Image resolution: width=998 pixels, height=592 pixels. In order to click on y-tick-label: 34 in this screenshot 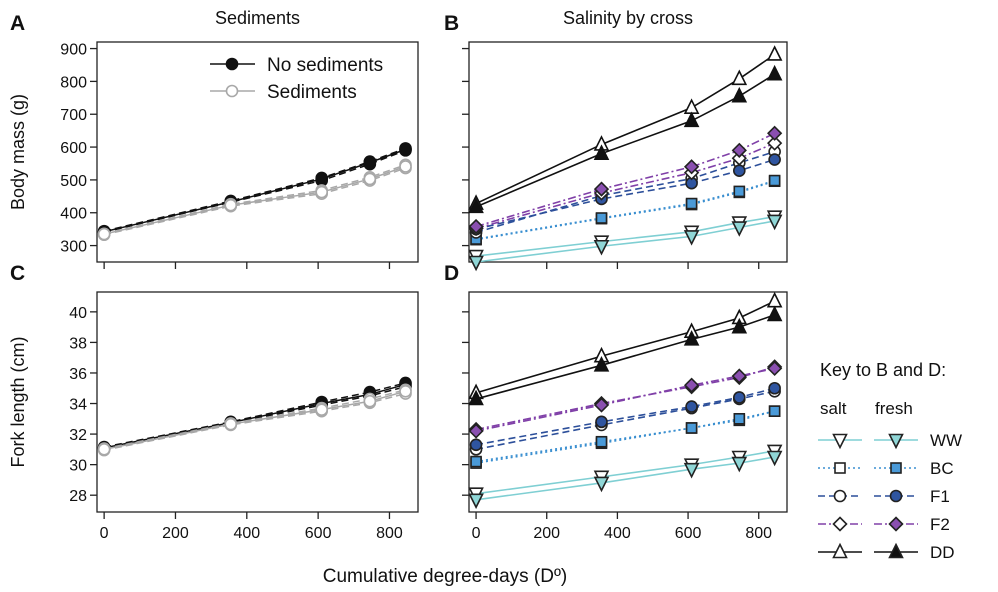, I will do `click(78, 405)`.